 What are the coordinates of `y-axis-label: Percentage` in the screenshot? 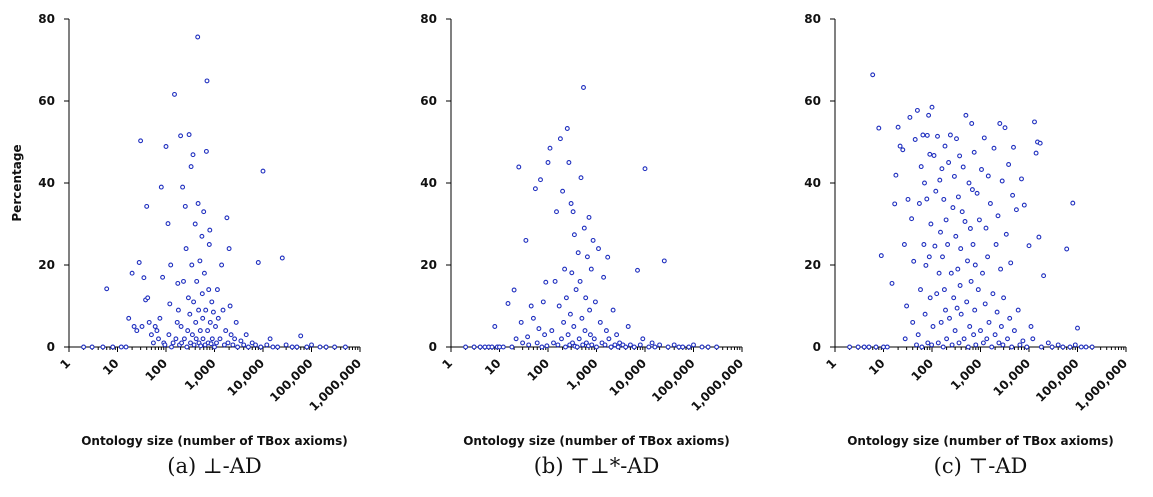 It's located at (17, 182).